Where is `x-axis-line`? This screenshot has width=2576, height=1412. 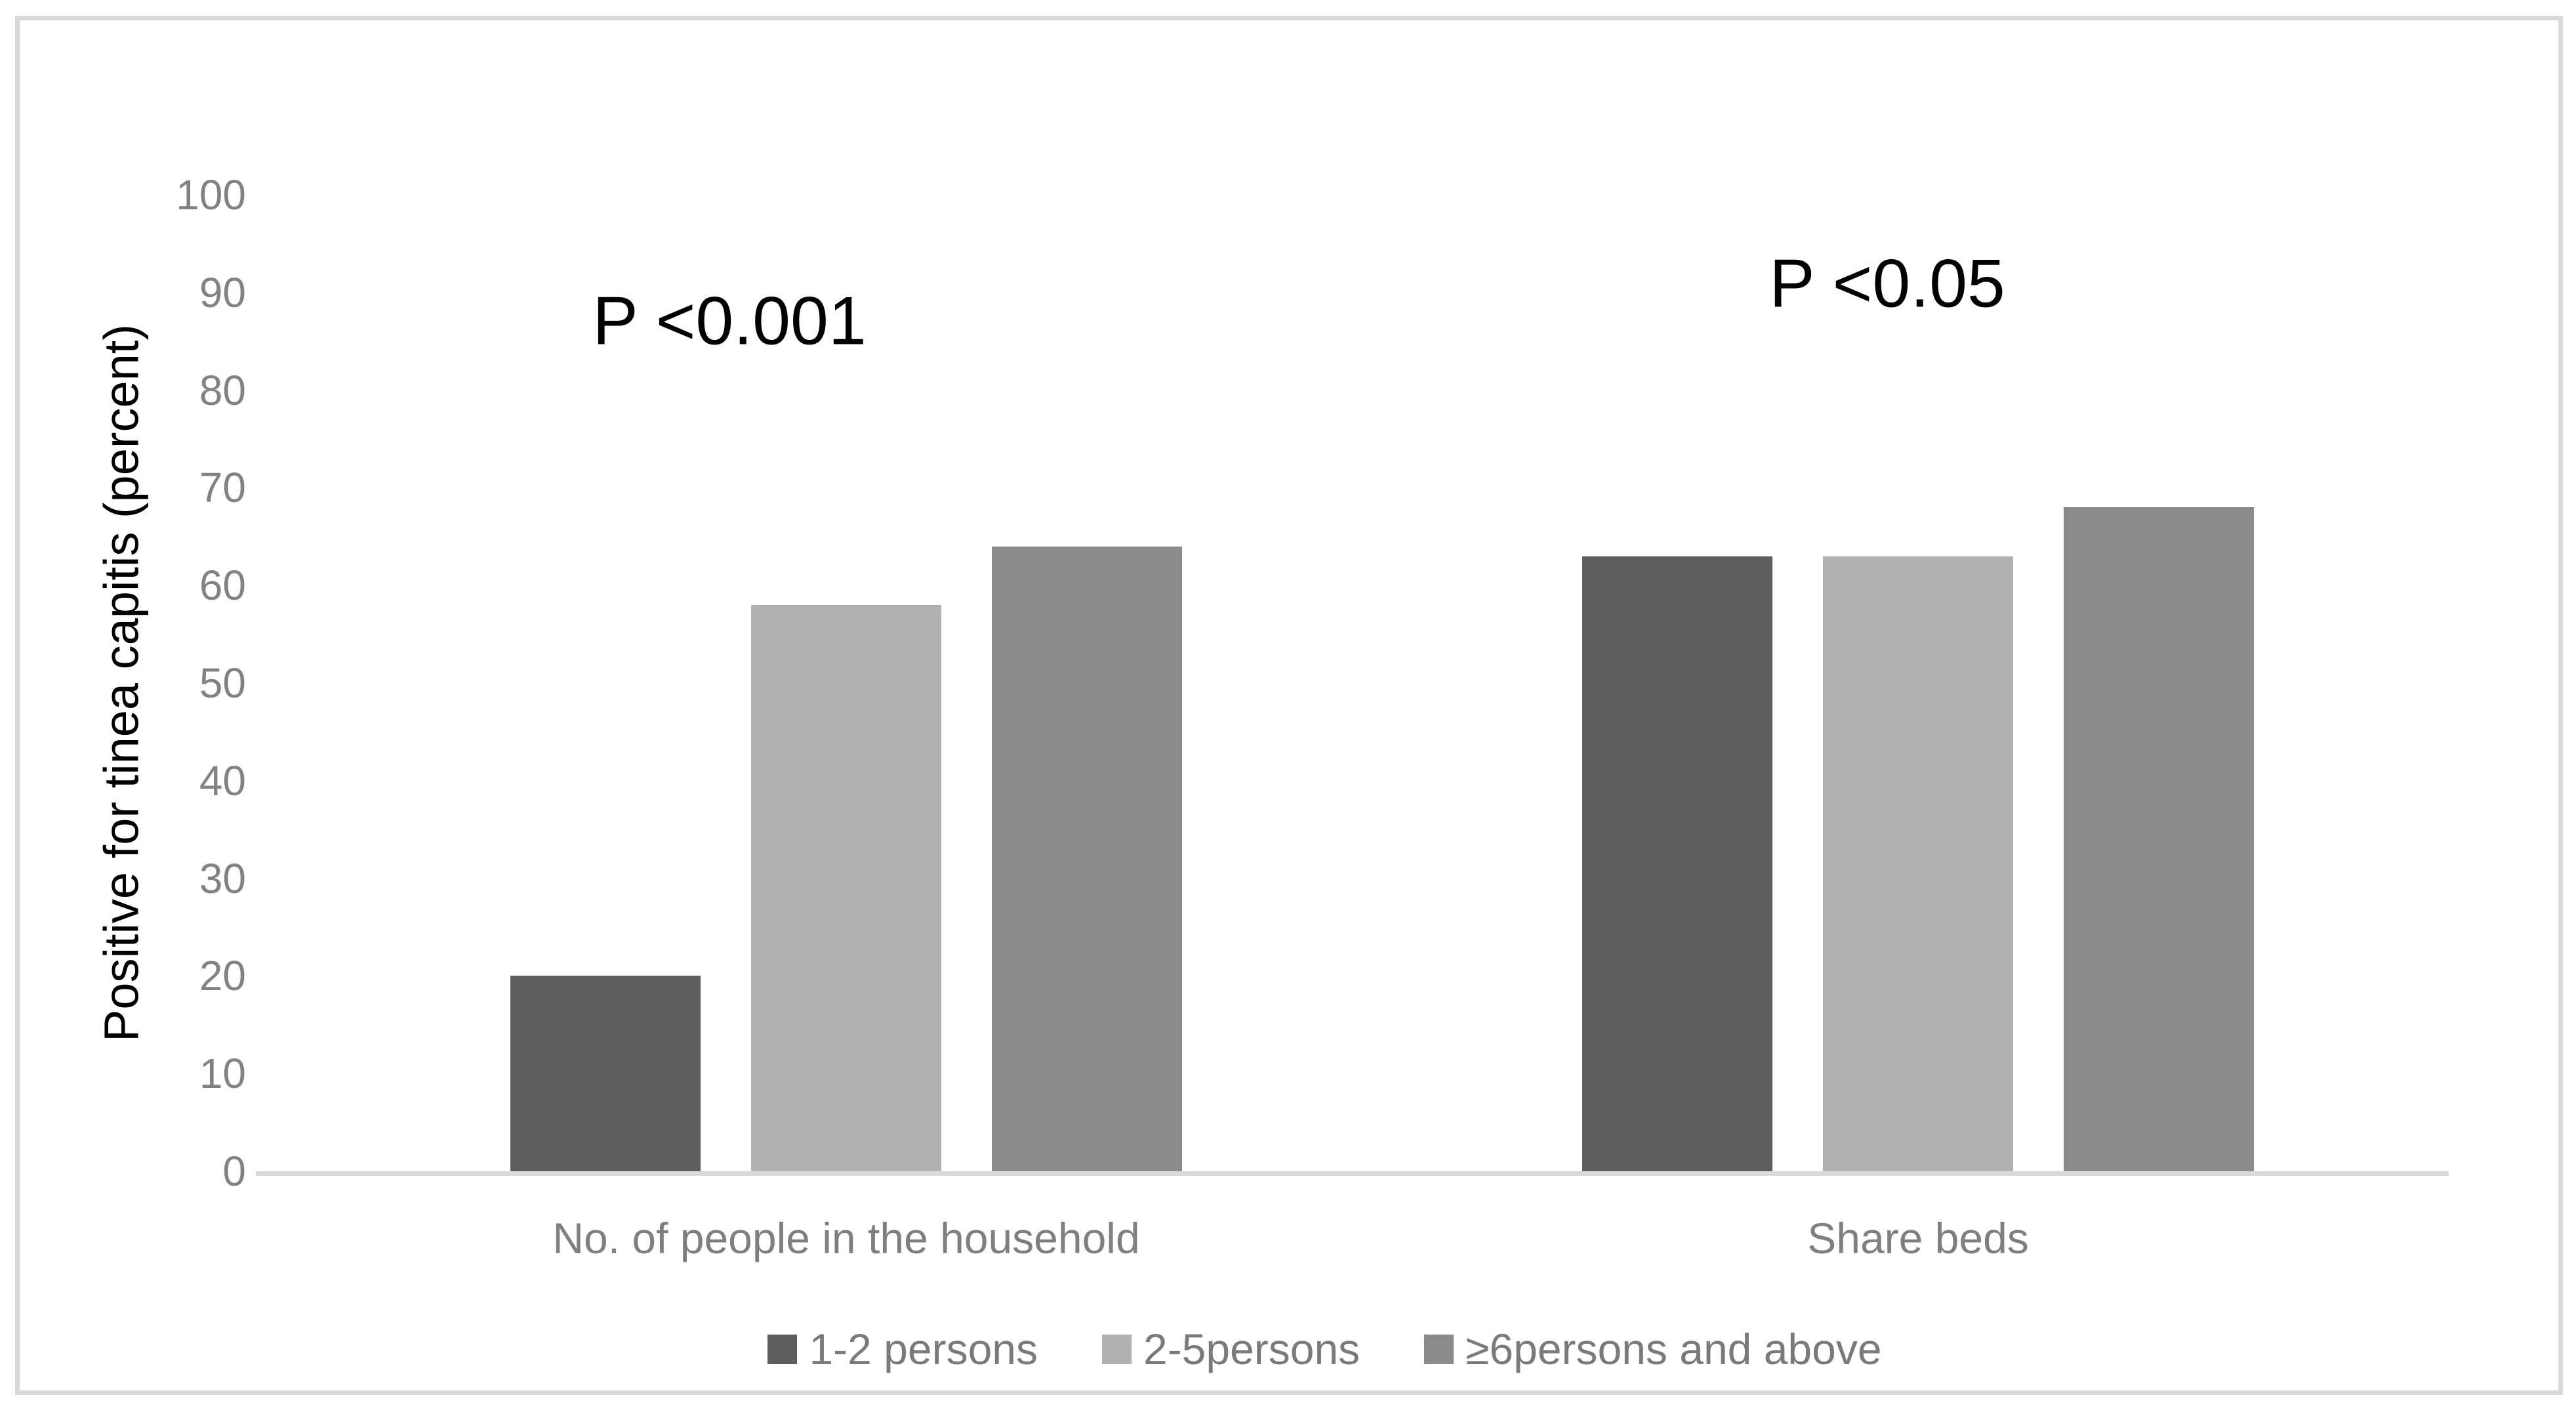 x-axis-line is located at coordinates (1353, 1173).